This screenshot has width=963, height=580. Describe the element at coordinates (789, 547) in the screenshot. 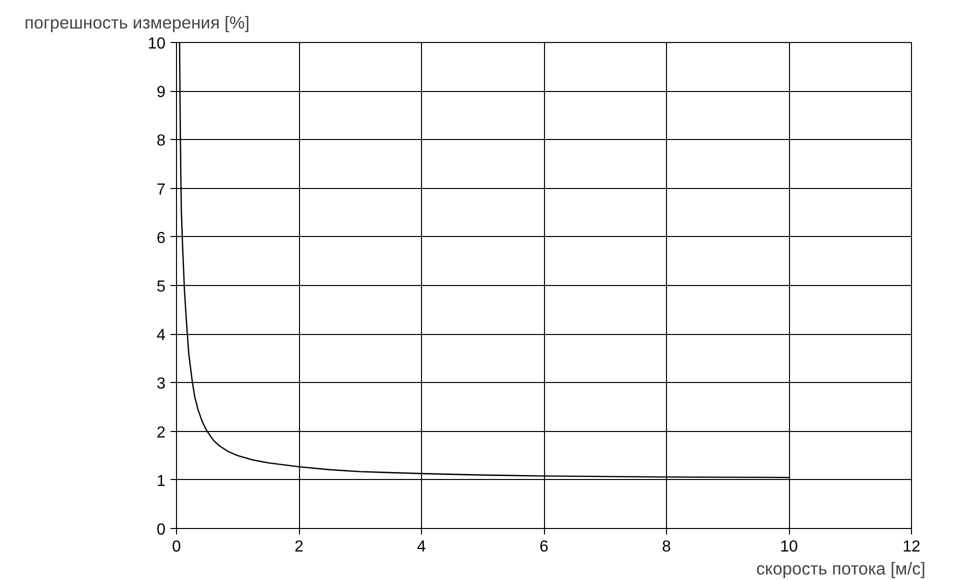

I see `x-tick-label: 10` at that location.